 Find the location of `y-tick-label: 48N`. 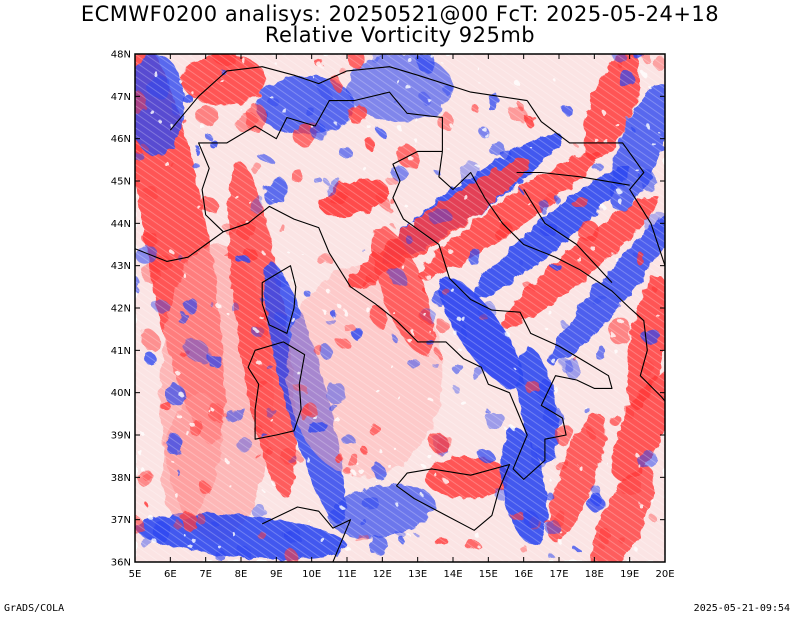

y-tick-label: 48N is located at coordinates (121, 55).